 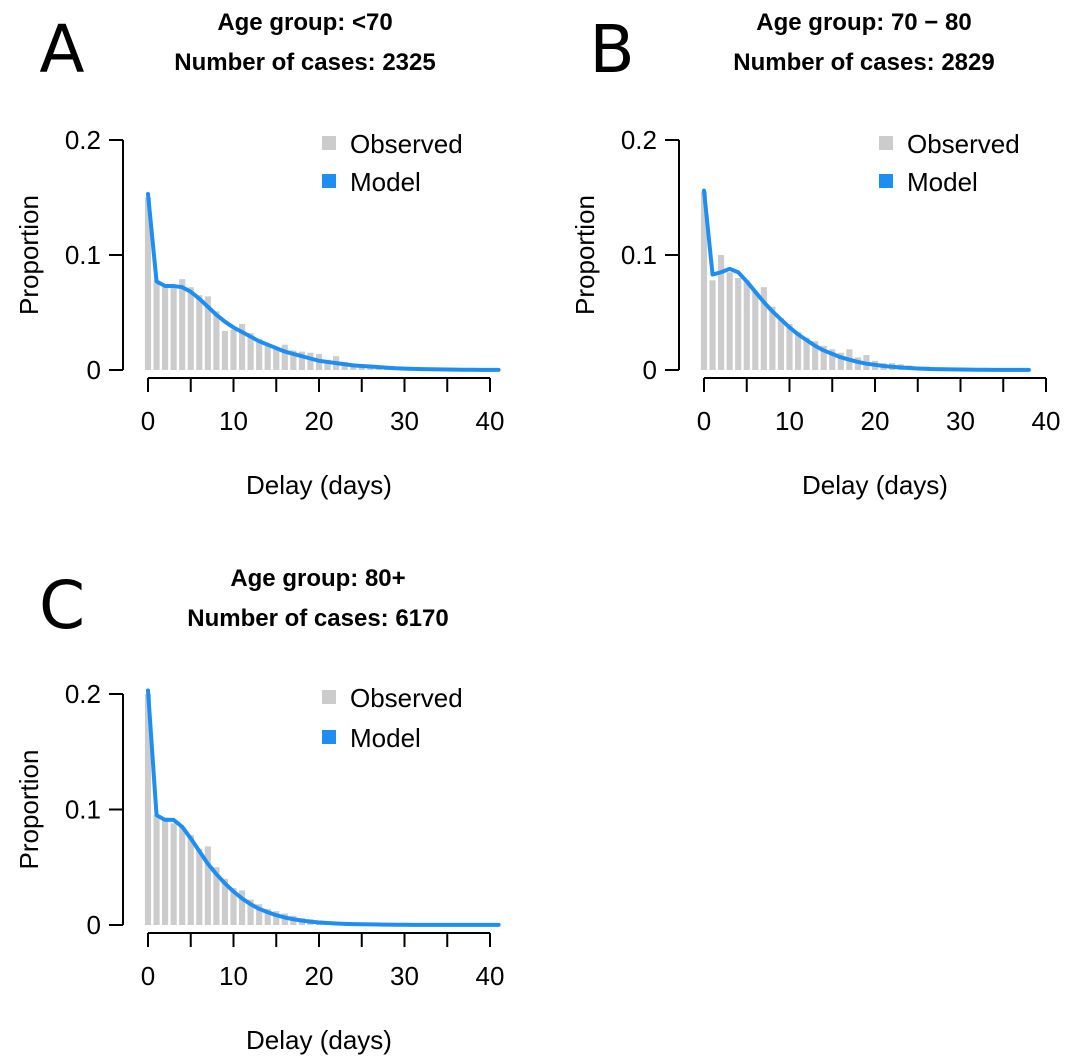 I want to click on chart-subtitle: Number of cases: 6170, so click(x=317, y=618).